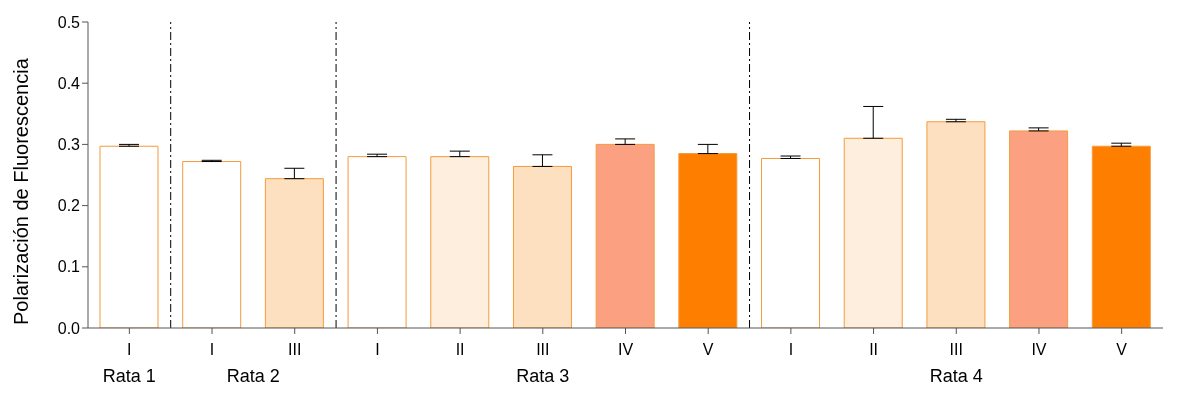  What do you see at coordinates (543, 376) in the screenshot?
I see `text: Rata 3` at bounding box center [543, 376].